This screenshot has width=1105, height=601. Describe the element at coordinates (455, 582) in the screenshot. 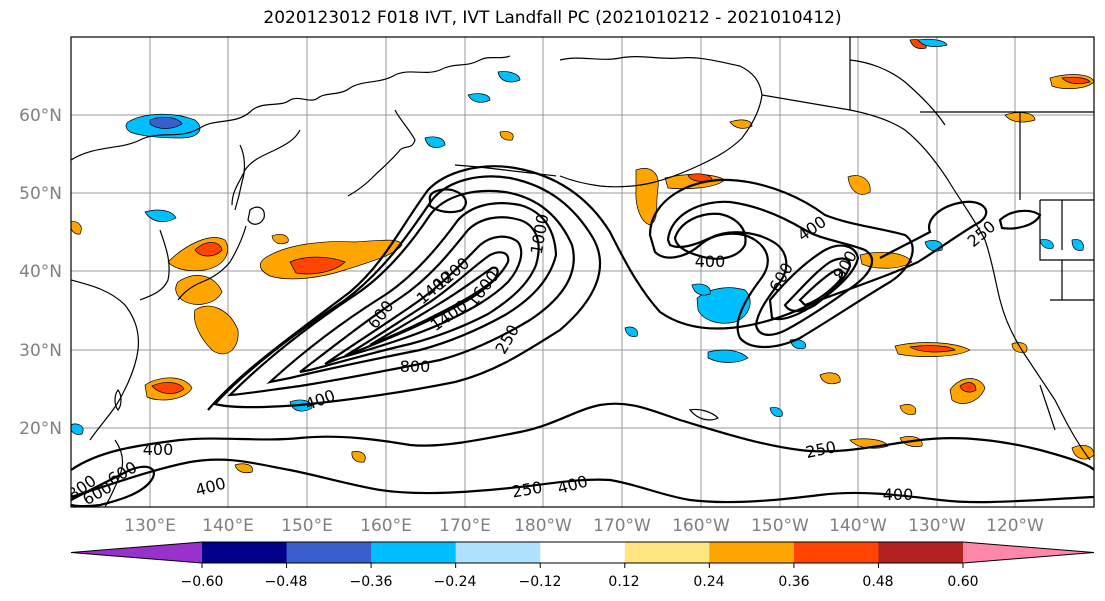

I see `colorbar-tick-label: −0.24` at that location.